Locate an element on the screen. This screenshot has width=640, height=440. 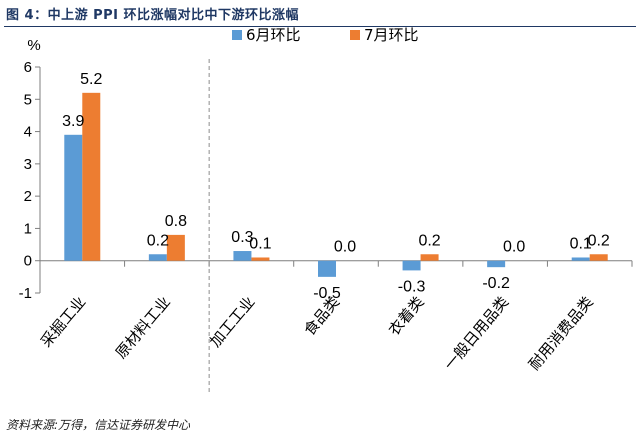
source-note: 资料来源:万得，信达证券研发中心 is located at coordinates (98, 425).